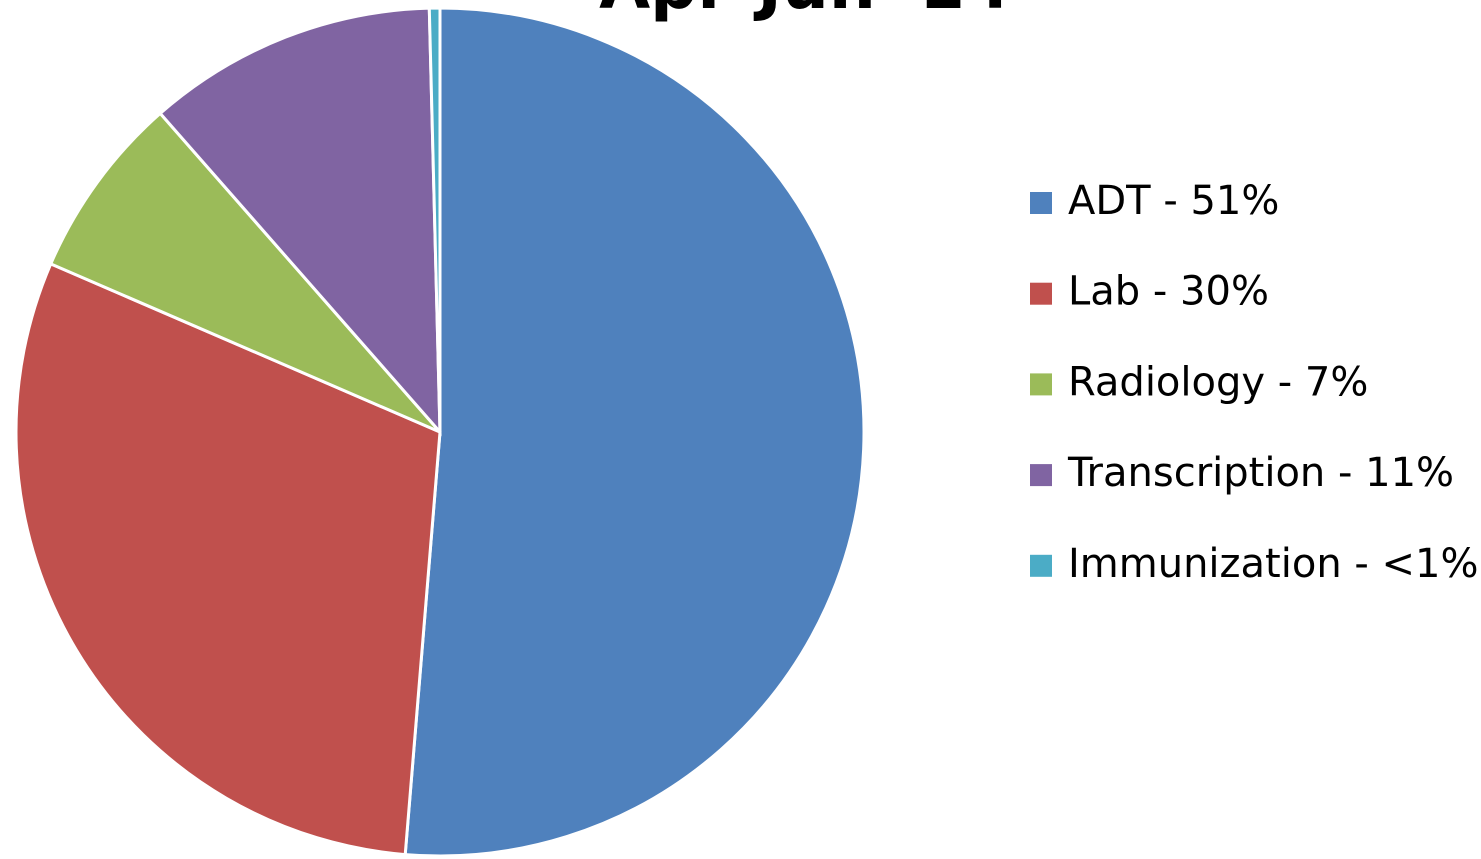 The width and height of the screenshot is (1481, 859). Describe the element at coordinates (1260, 473) in the screenshot. I see `legend-label: Transcription - 11%` at that location.